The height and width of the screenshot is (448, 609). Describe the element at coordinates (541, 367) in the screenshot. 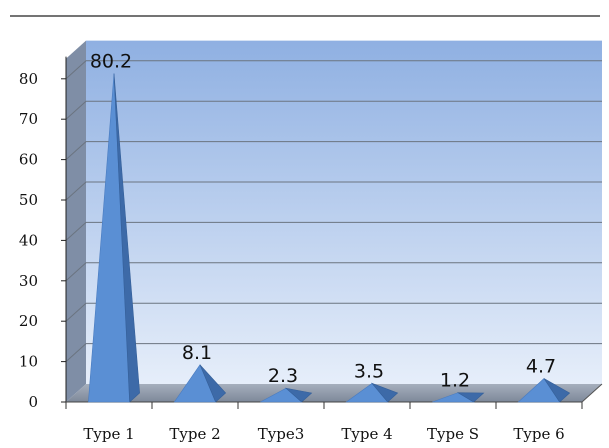

I see `data-label: 4.7` at that location.